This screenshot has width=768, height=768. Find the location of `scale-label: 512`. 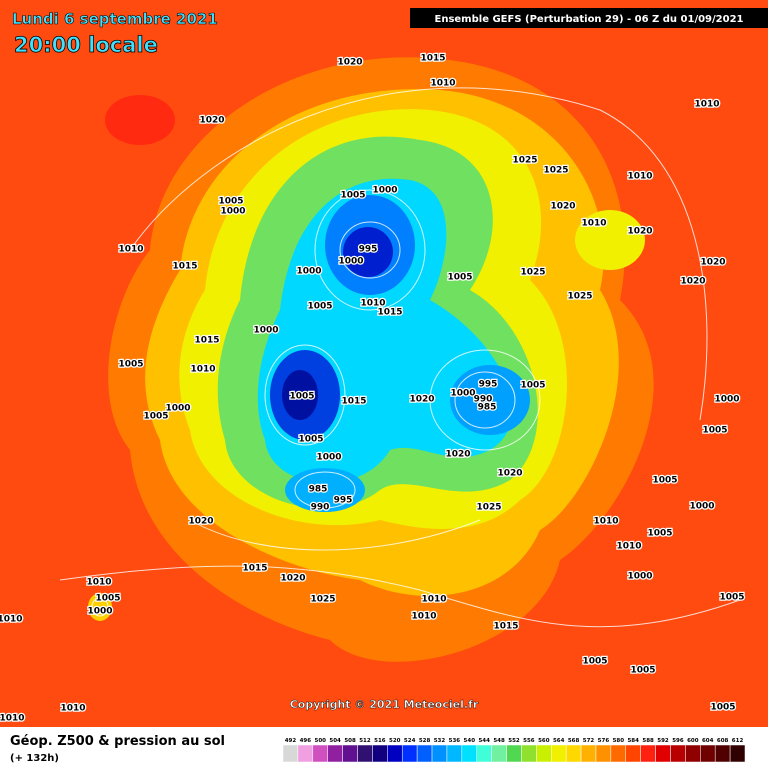

scale-label: 512 is located at coordinates (365, 741).